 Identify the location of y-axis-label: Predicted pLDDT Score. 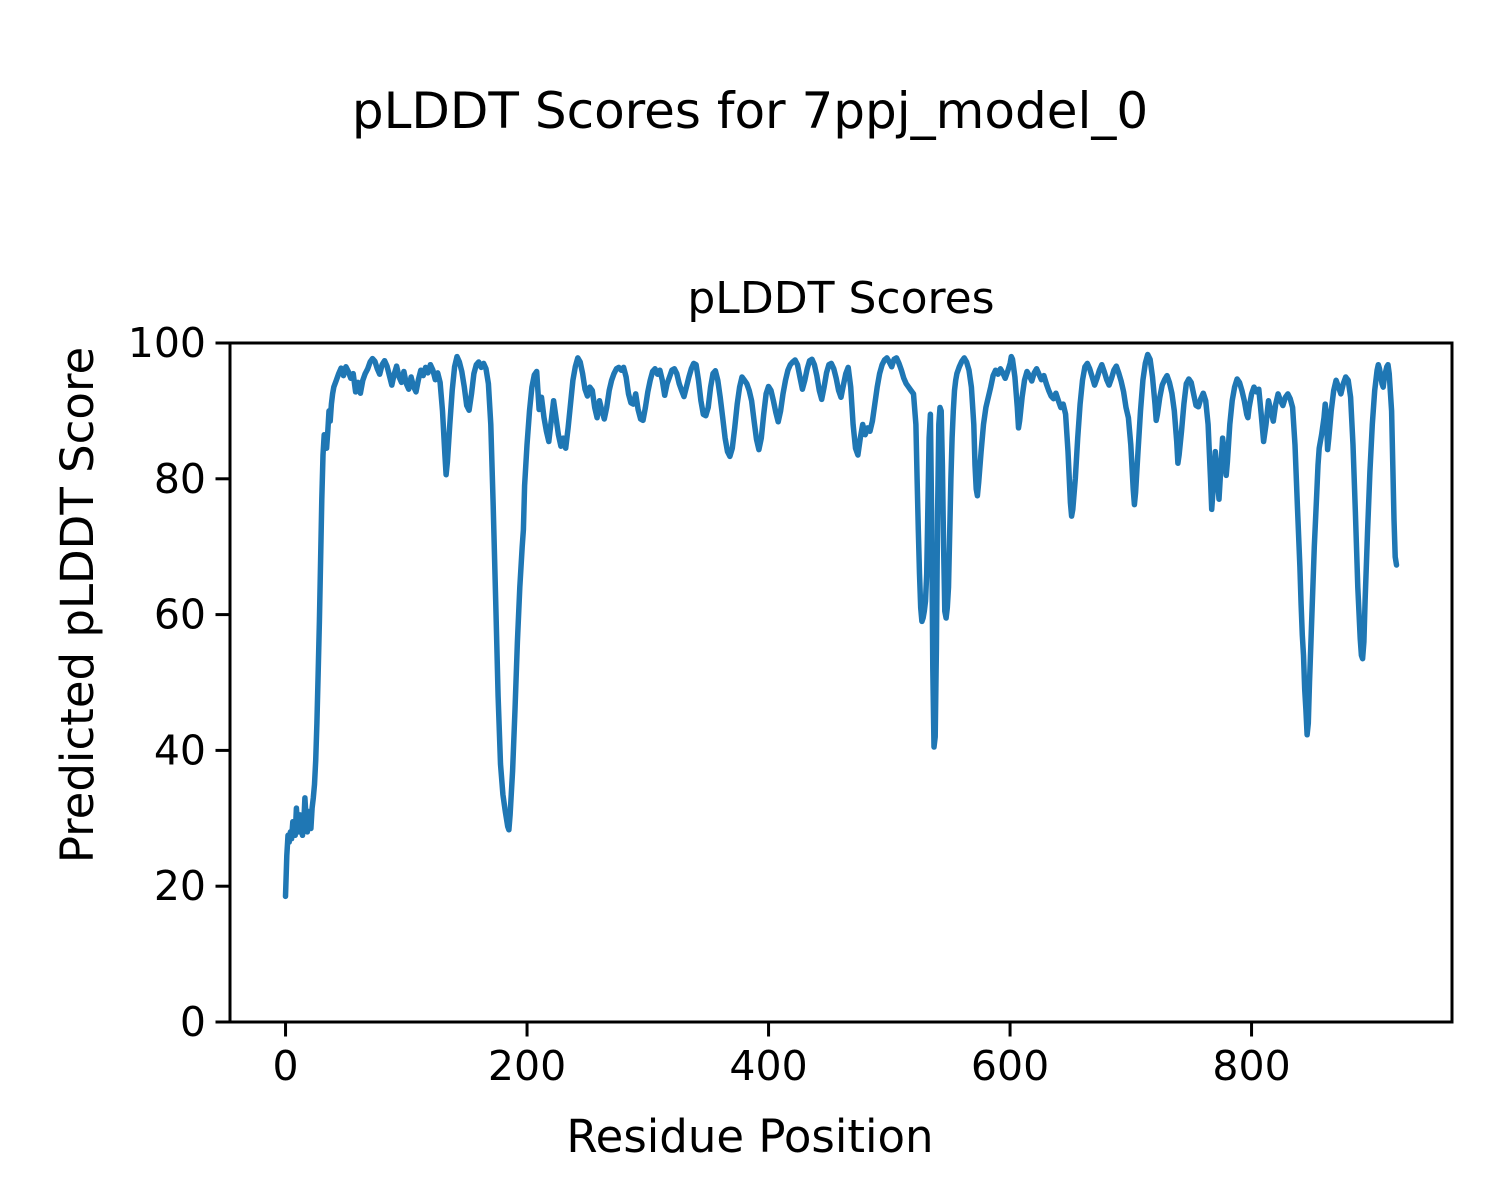
(77, 605).